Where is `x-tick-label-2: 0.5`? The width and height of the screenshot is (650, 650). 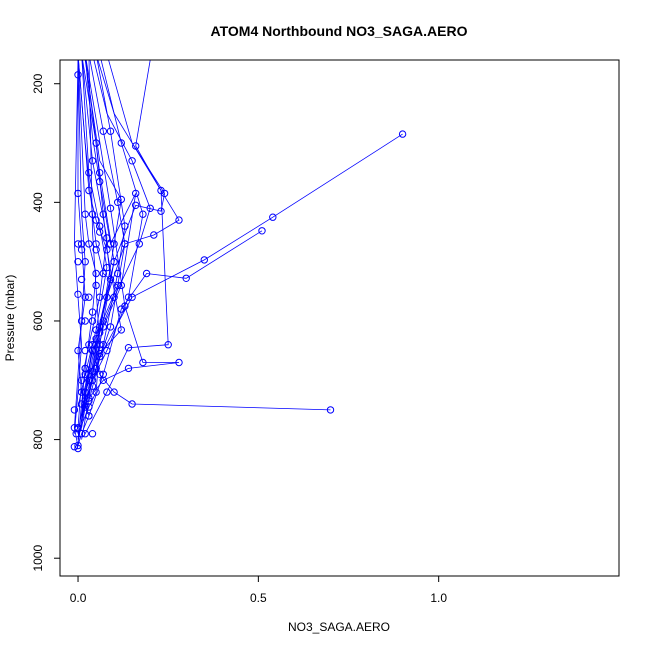
x-tick-label-2: 0.5 is located at coordinates (258, 598).